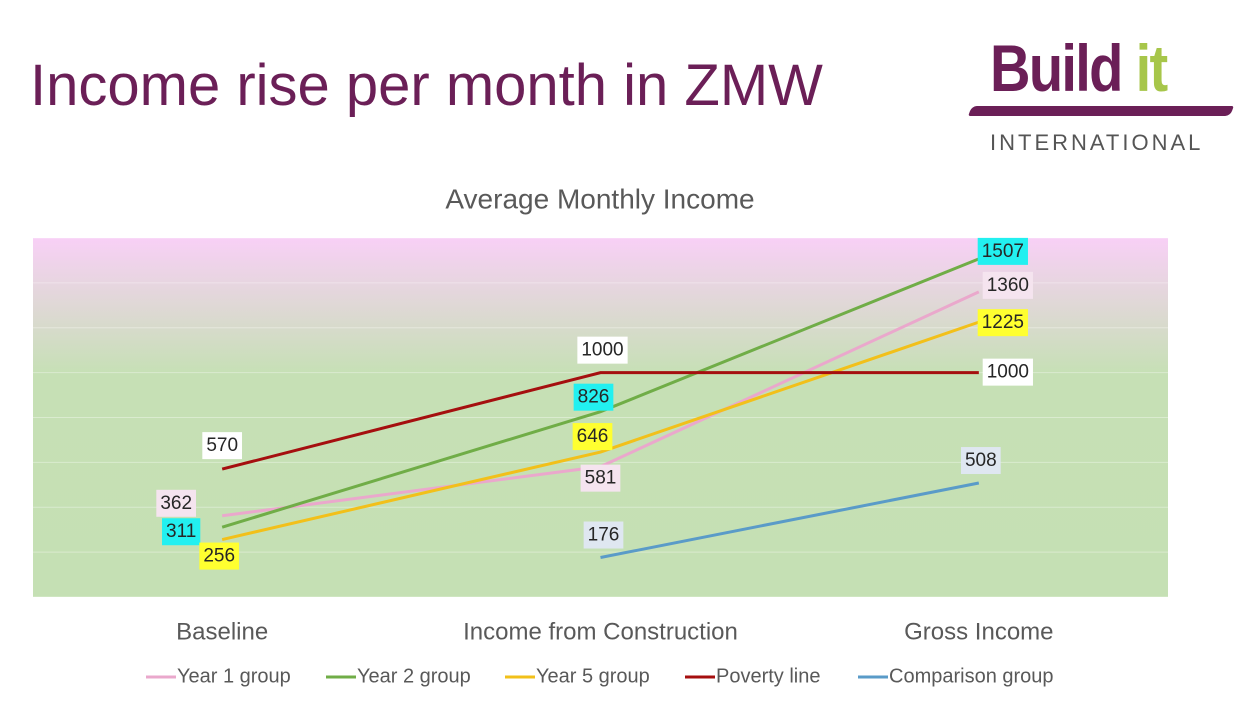  I want to click on data-label: 311, so click(181, 532).